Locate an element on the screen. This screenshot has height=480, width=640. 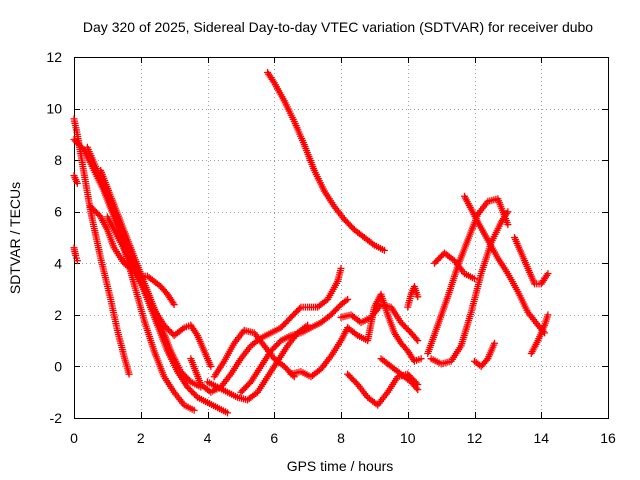
x-axis-label: GPS time / hours is located at coordinates (340, 466).